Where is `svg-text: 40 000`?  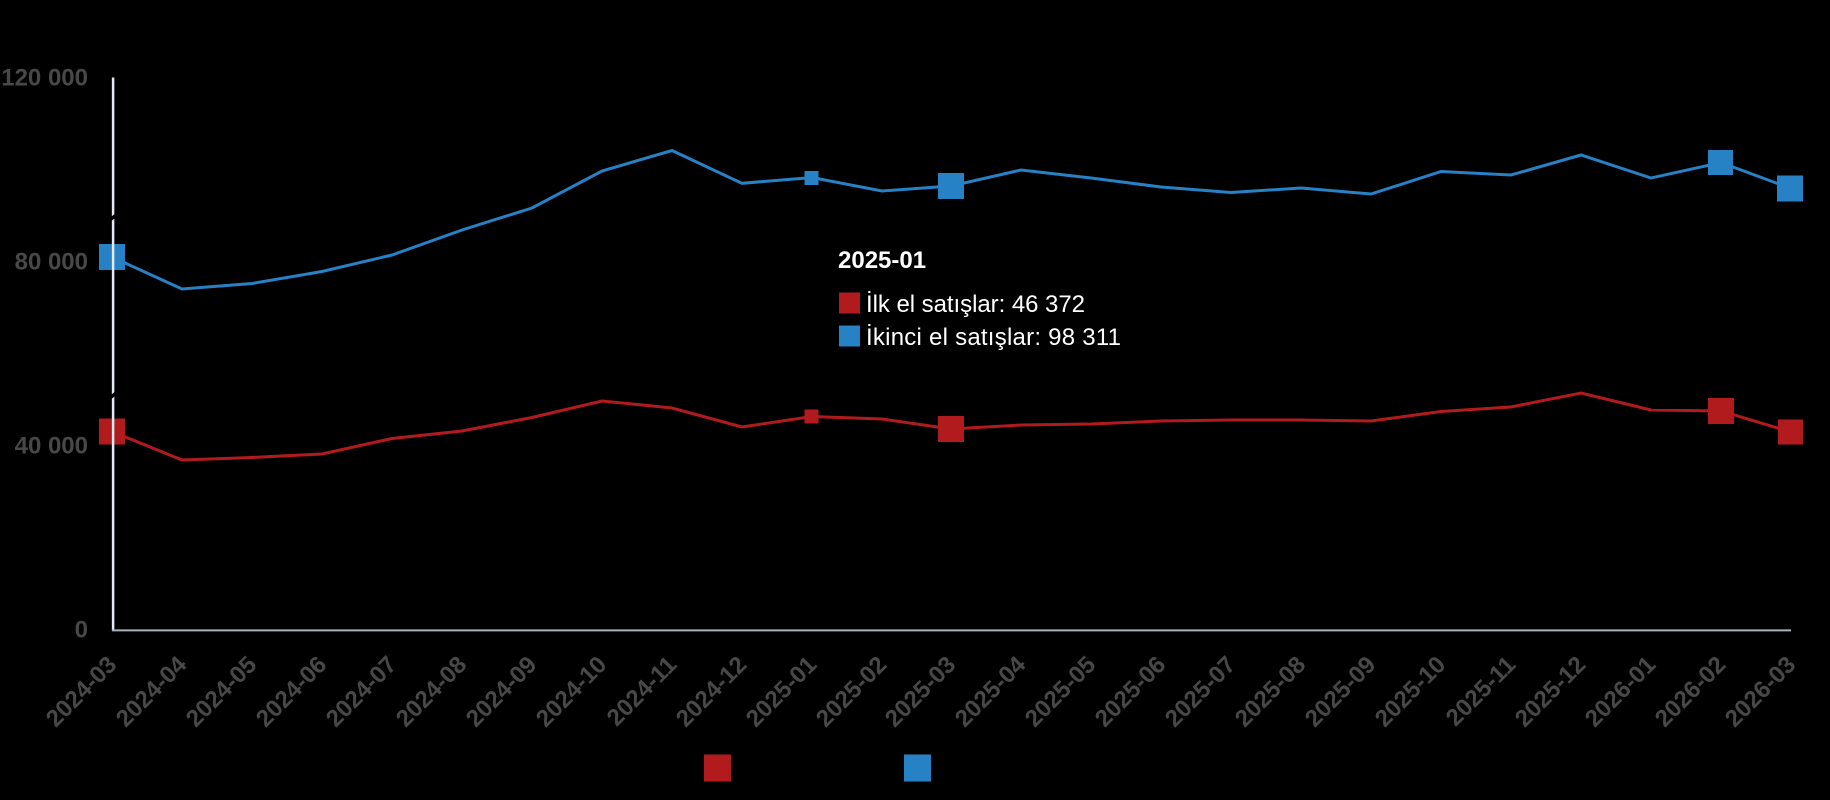 svg-text: 40 000 is located at coordinates (51, 445).